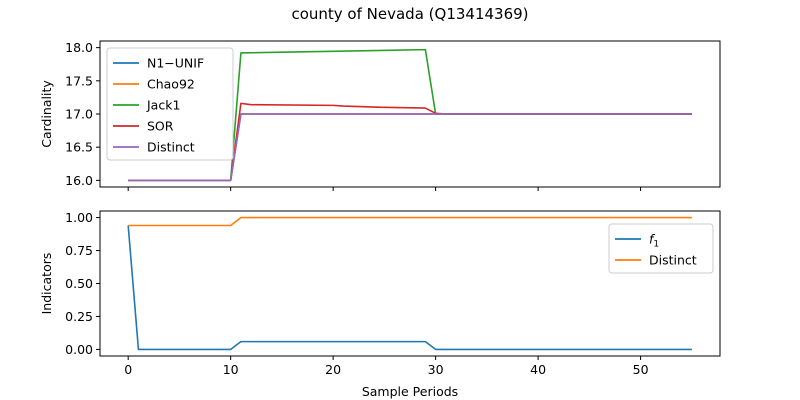 Image resolution: width=800 pixels, height=400 pixels. Describe the element at coordinates (79, 47) in the screenshot. I see `subplot-1-y-tick-label: 18.0` at that location.